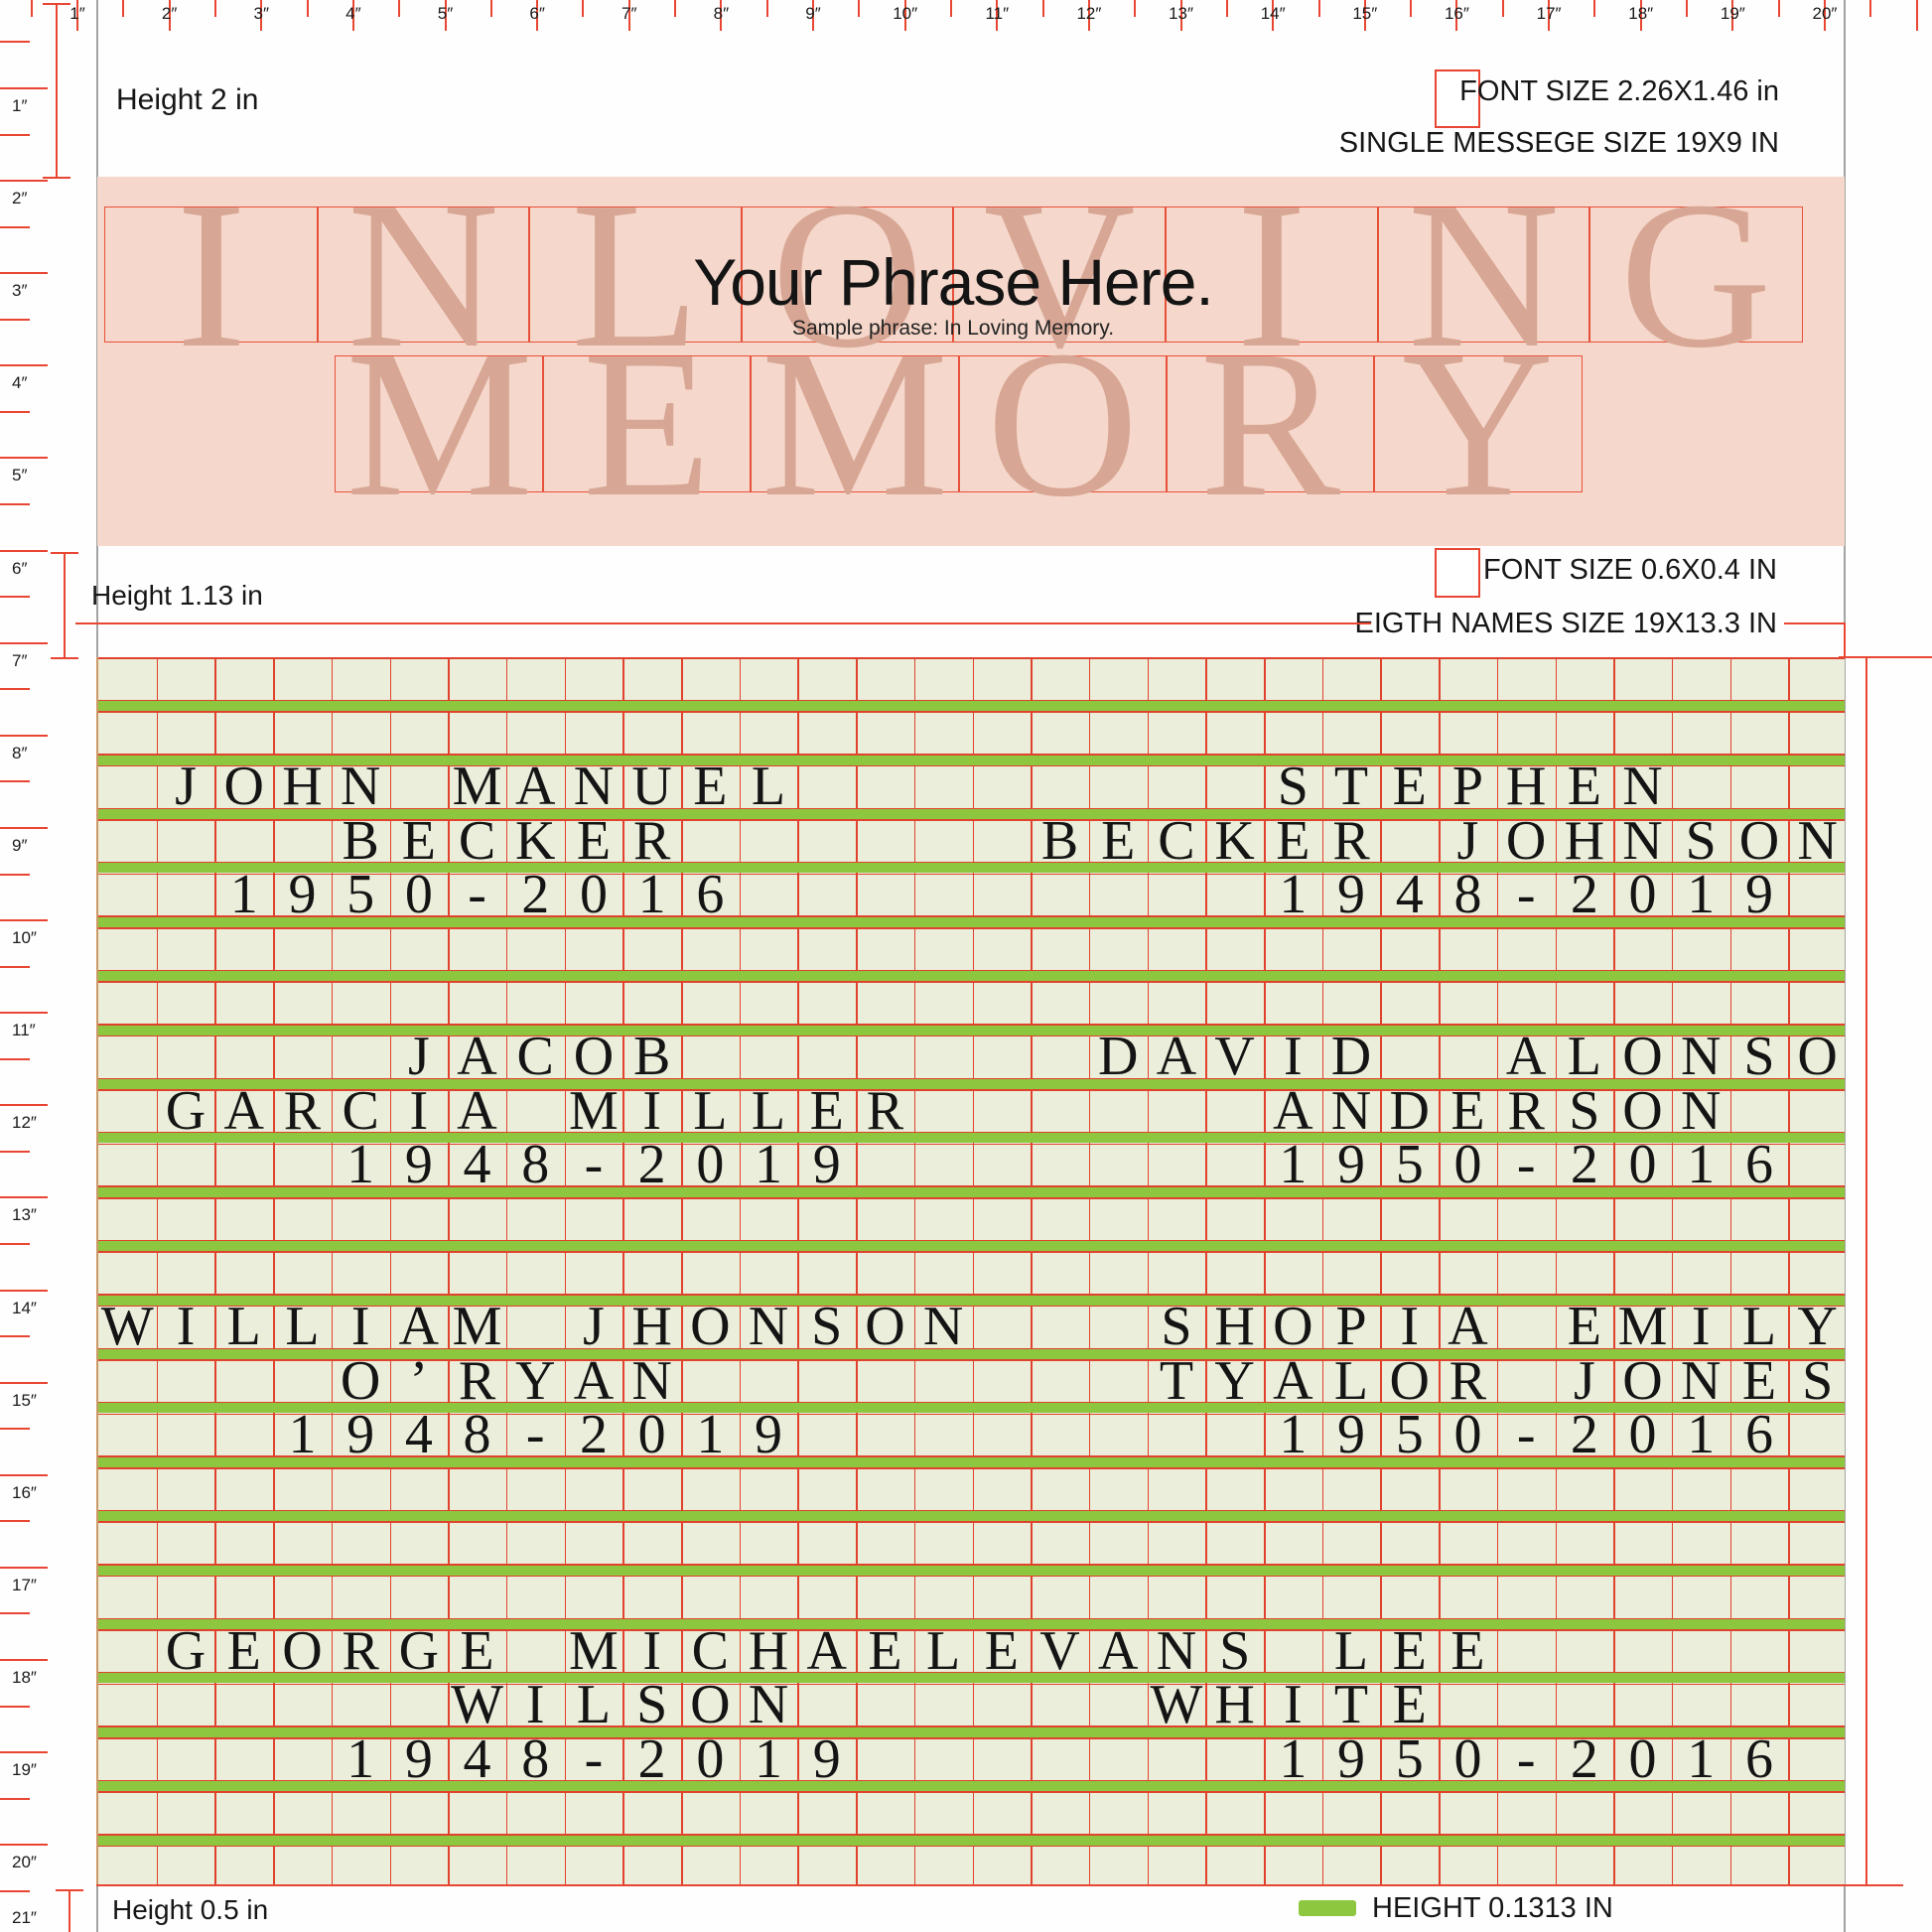 This screenshot has width=1932, height=1932. Describe the element at coordinates (723, 623) in the screenshot. I see `names-width-line-left` at that location.